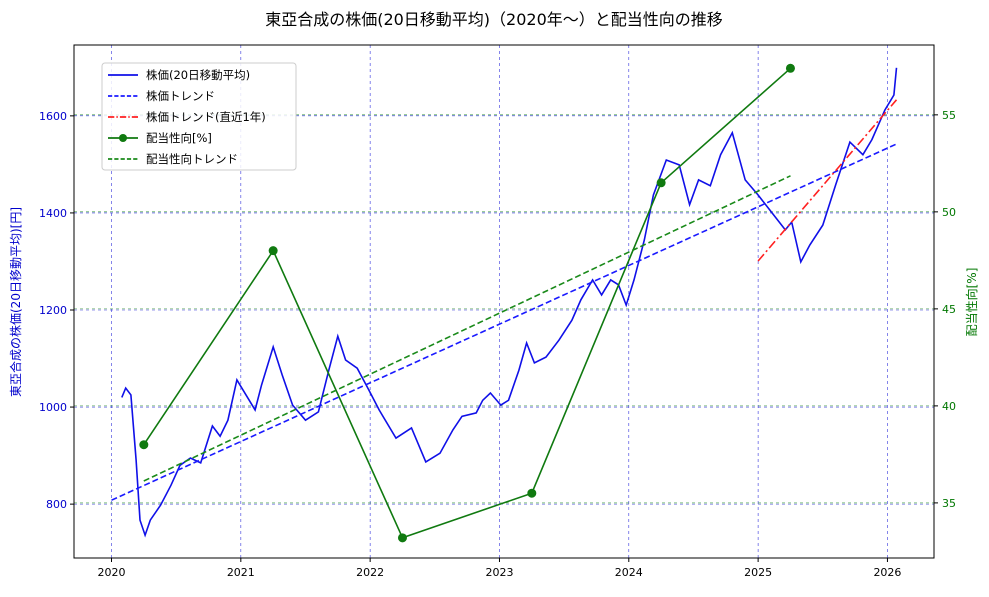  What do you see at coordinates (198, 75) in the screenshot?
I see `legend-label: 株価(20日移動平均)` at bounding box center [198, 75].